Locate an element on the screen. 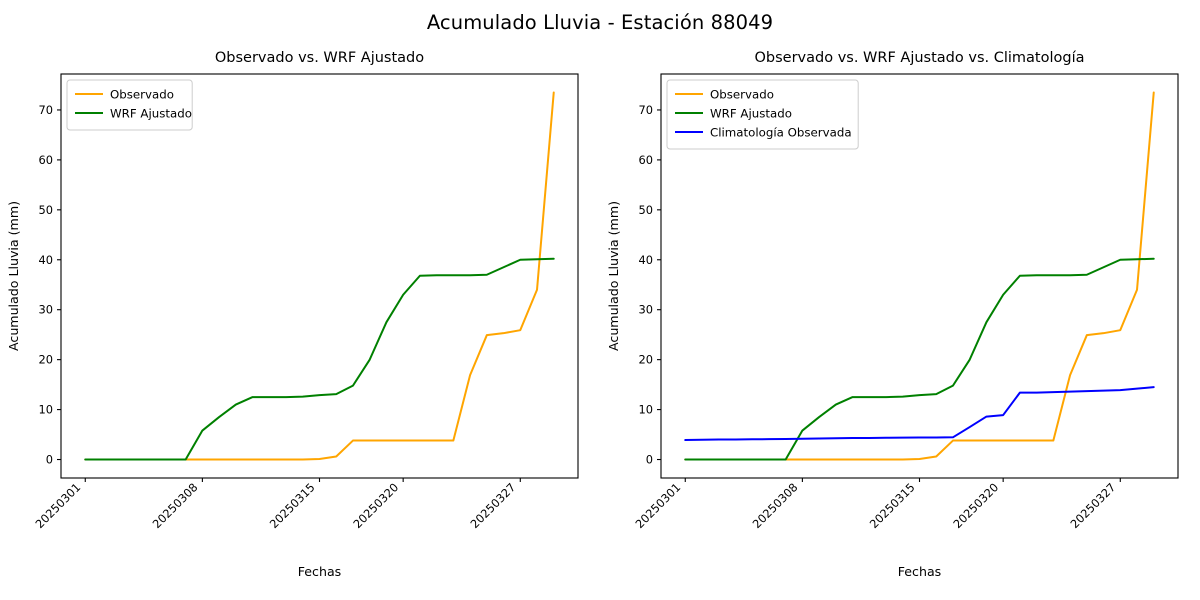  legend-label-3: Climatología Observada is located at coordinates (781, 133).